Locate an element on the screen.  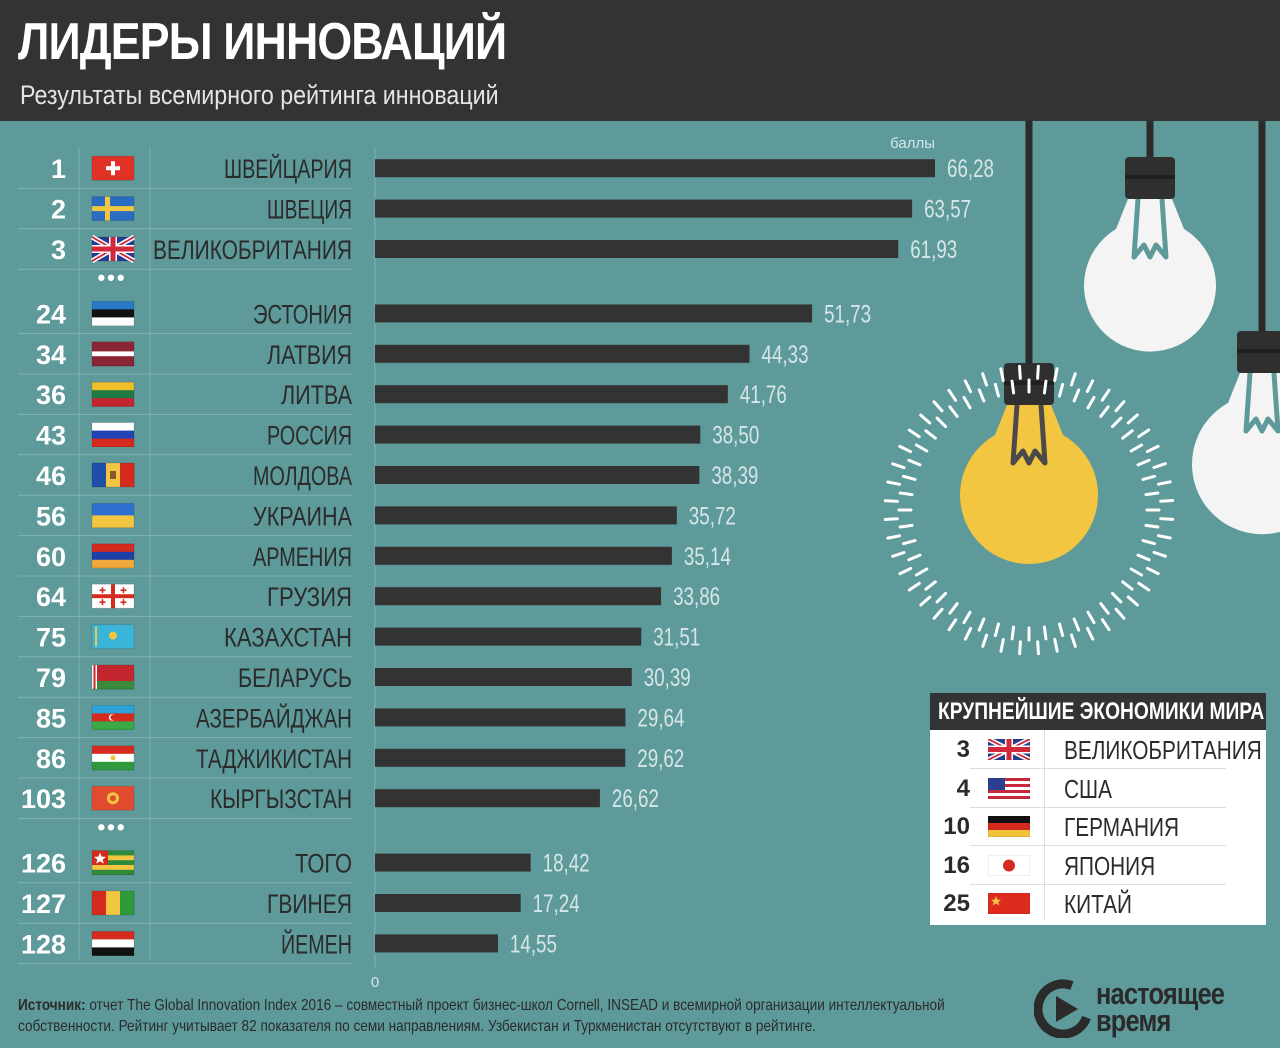
lightbulb-off-icon is located at coordinates (1236, 328).